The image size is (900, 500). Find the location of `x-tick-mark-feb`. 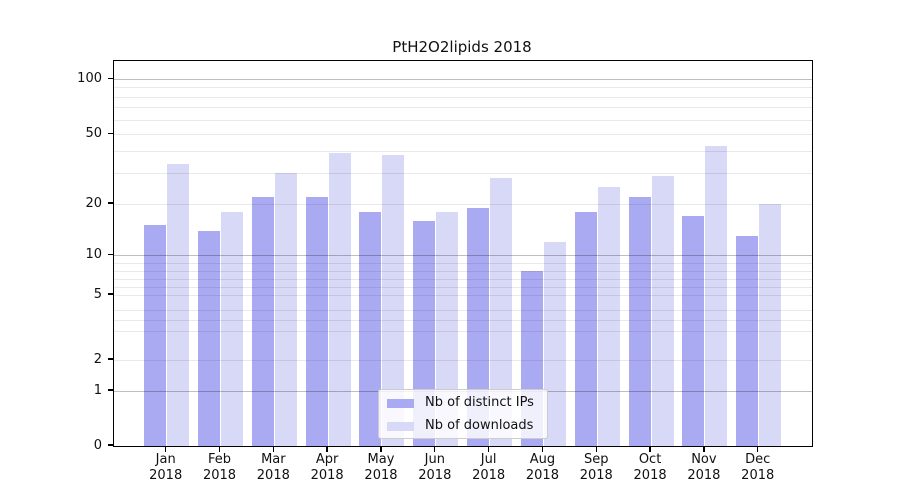

x-tick-mark-feb is located at coordinates (219, 449).